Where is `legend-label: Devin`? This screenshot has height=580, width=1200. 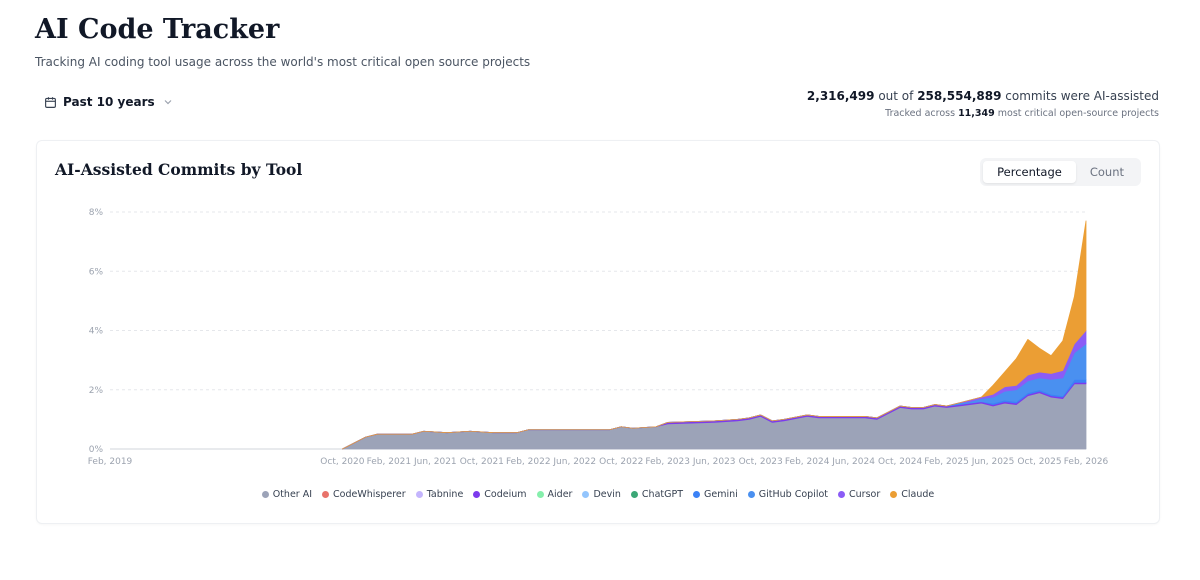
legend-label: Devin is located at coordinates (607, 494).